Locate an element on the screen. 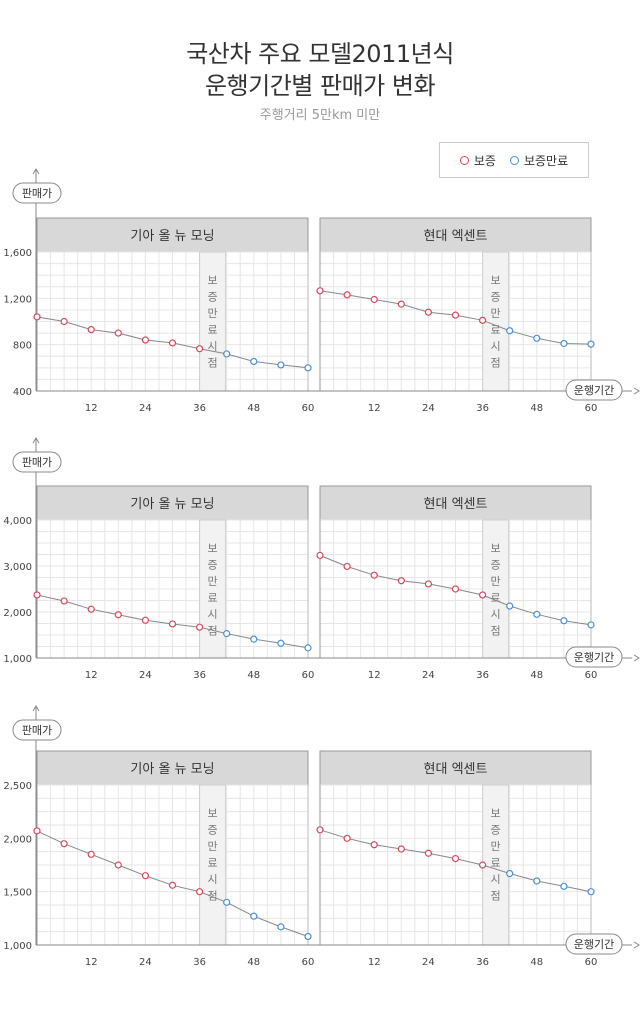  y-tick-label: 3,000 is located at coordinates (17, 567).